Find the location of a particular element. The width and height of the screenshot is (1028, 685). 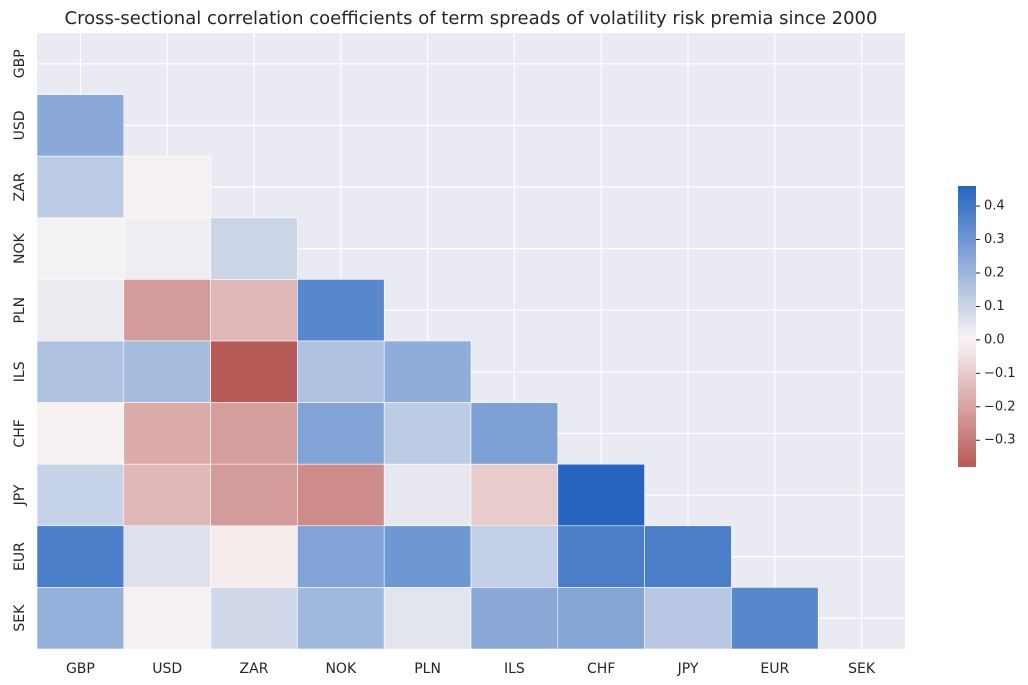

heatmap-cell-eur-chf is located at coordinates (601, 556).